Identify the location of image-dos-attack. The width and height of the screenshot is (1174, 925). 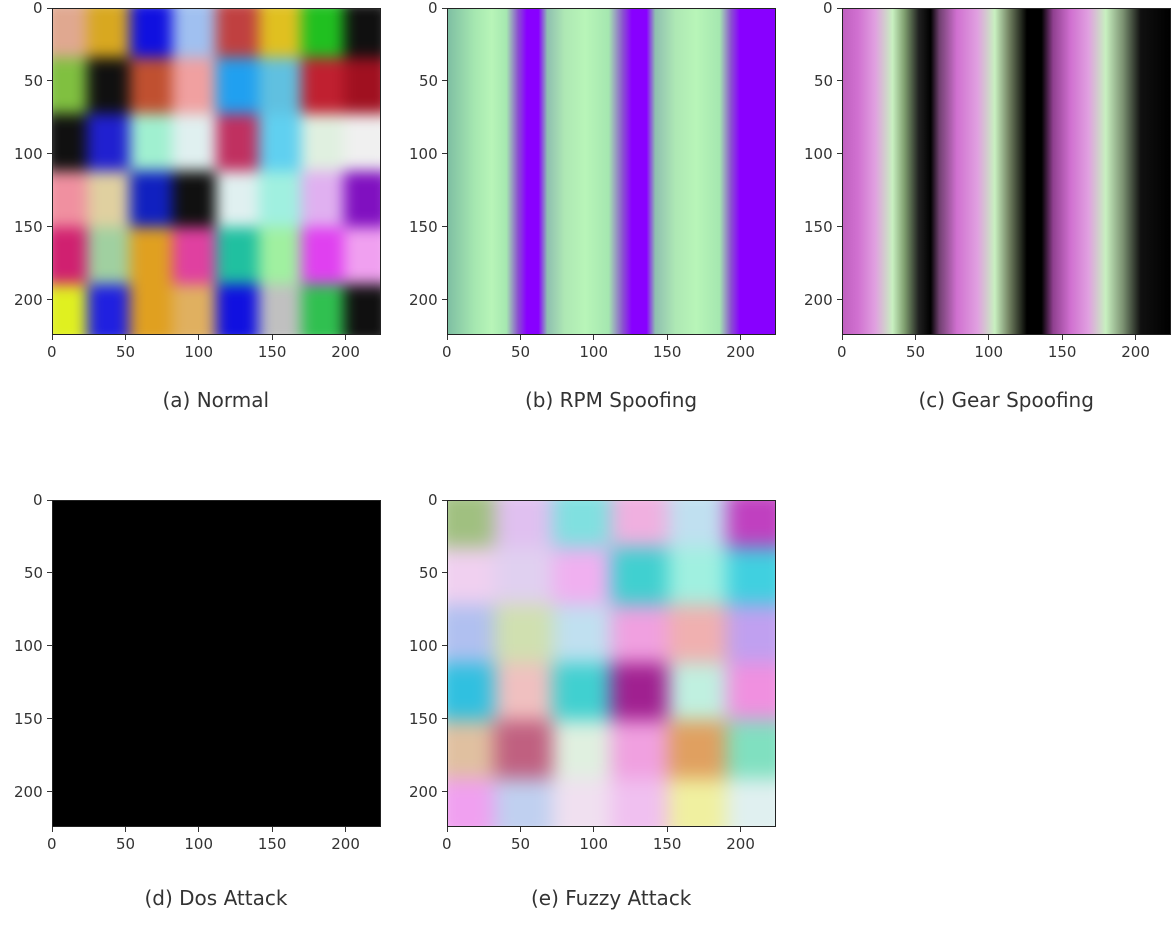
(216, 663).